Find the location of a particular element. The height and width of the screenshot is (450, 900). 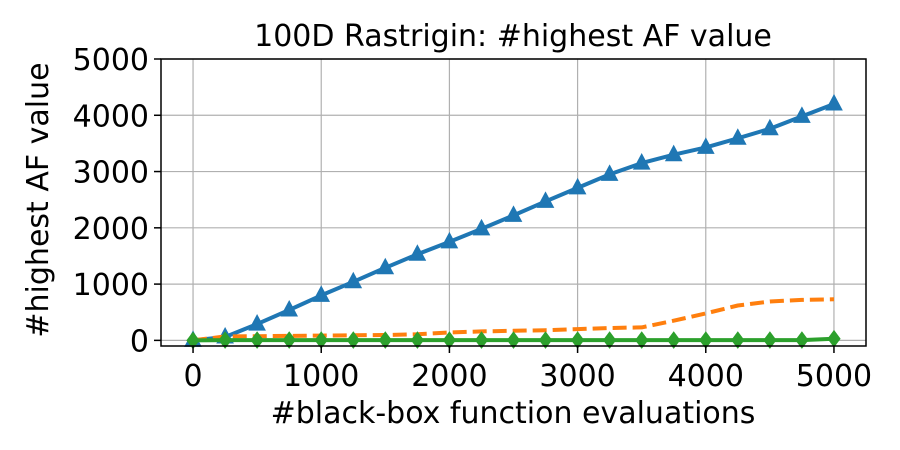

x-tick-label: 0 is located at coordinates (192, 376).